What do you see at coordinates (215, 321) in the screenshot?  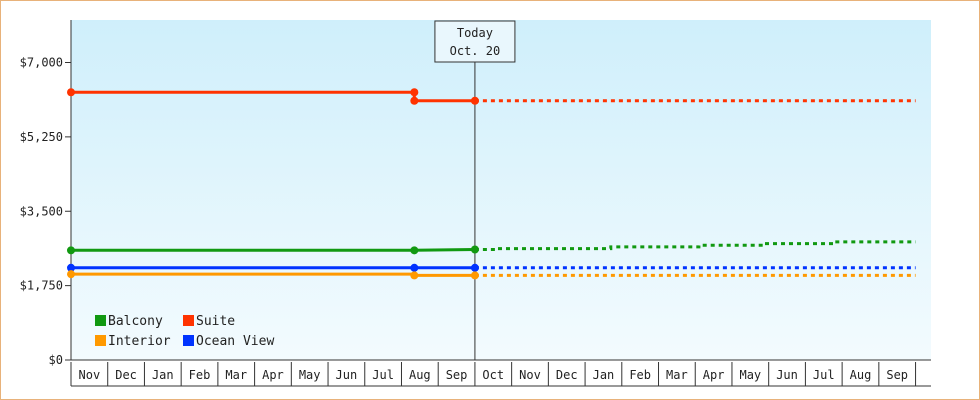 I see `legend-label-suite: Suite` at bounding box center [215, 321].